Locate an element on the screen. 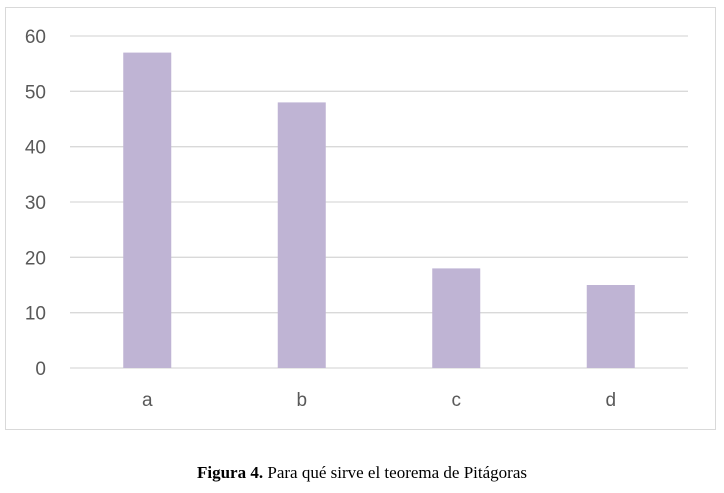  y-axis-ticks: 0 10 20 30 40 50 60 is located at coordinates (35, 203).